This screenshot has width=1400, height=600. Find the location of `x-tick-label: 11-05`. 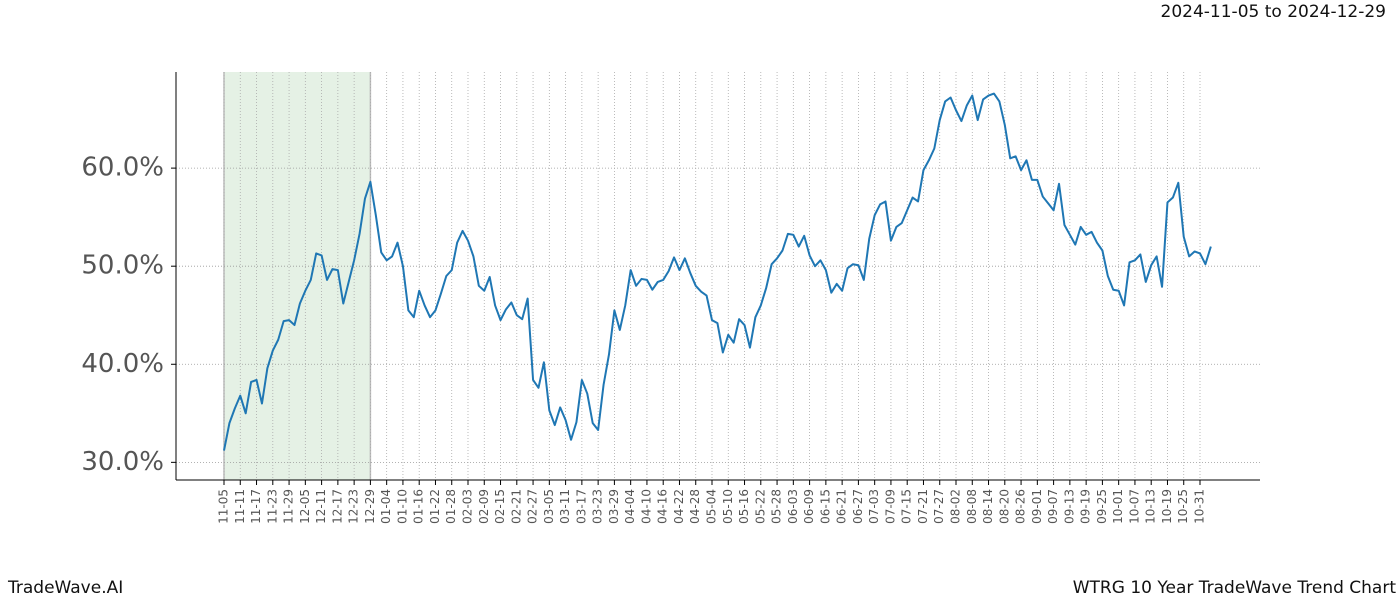

x-tick-label: 11-05 is located at coordinates (224, 506).